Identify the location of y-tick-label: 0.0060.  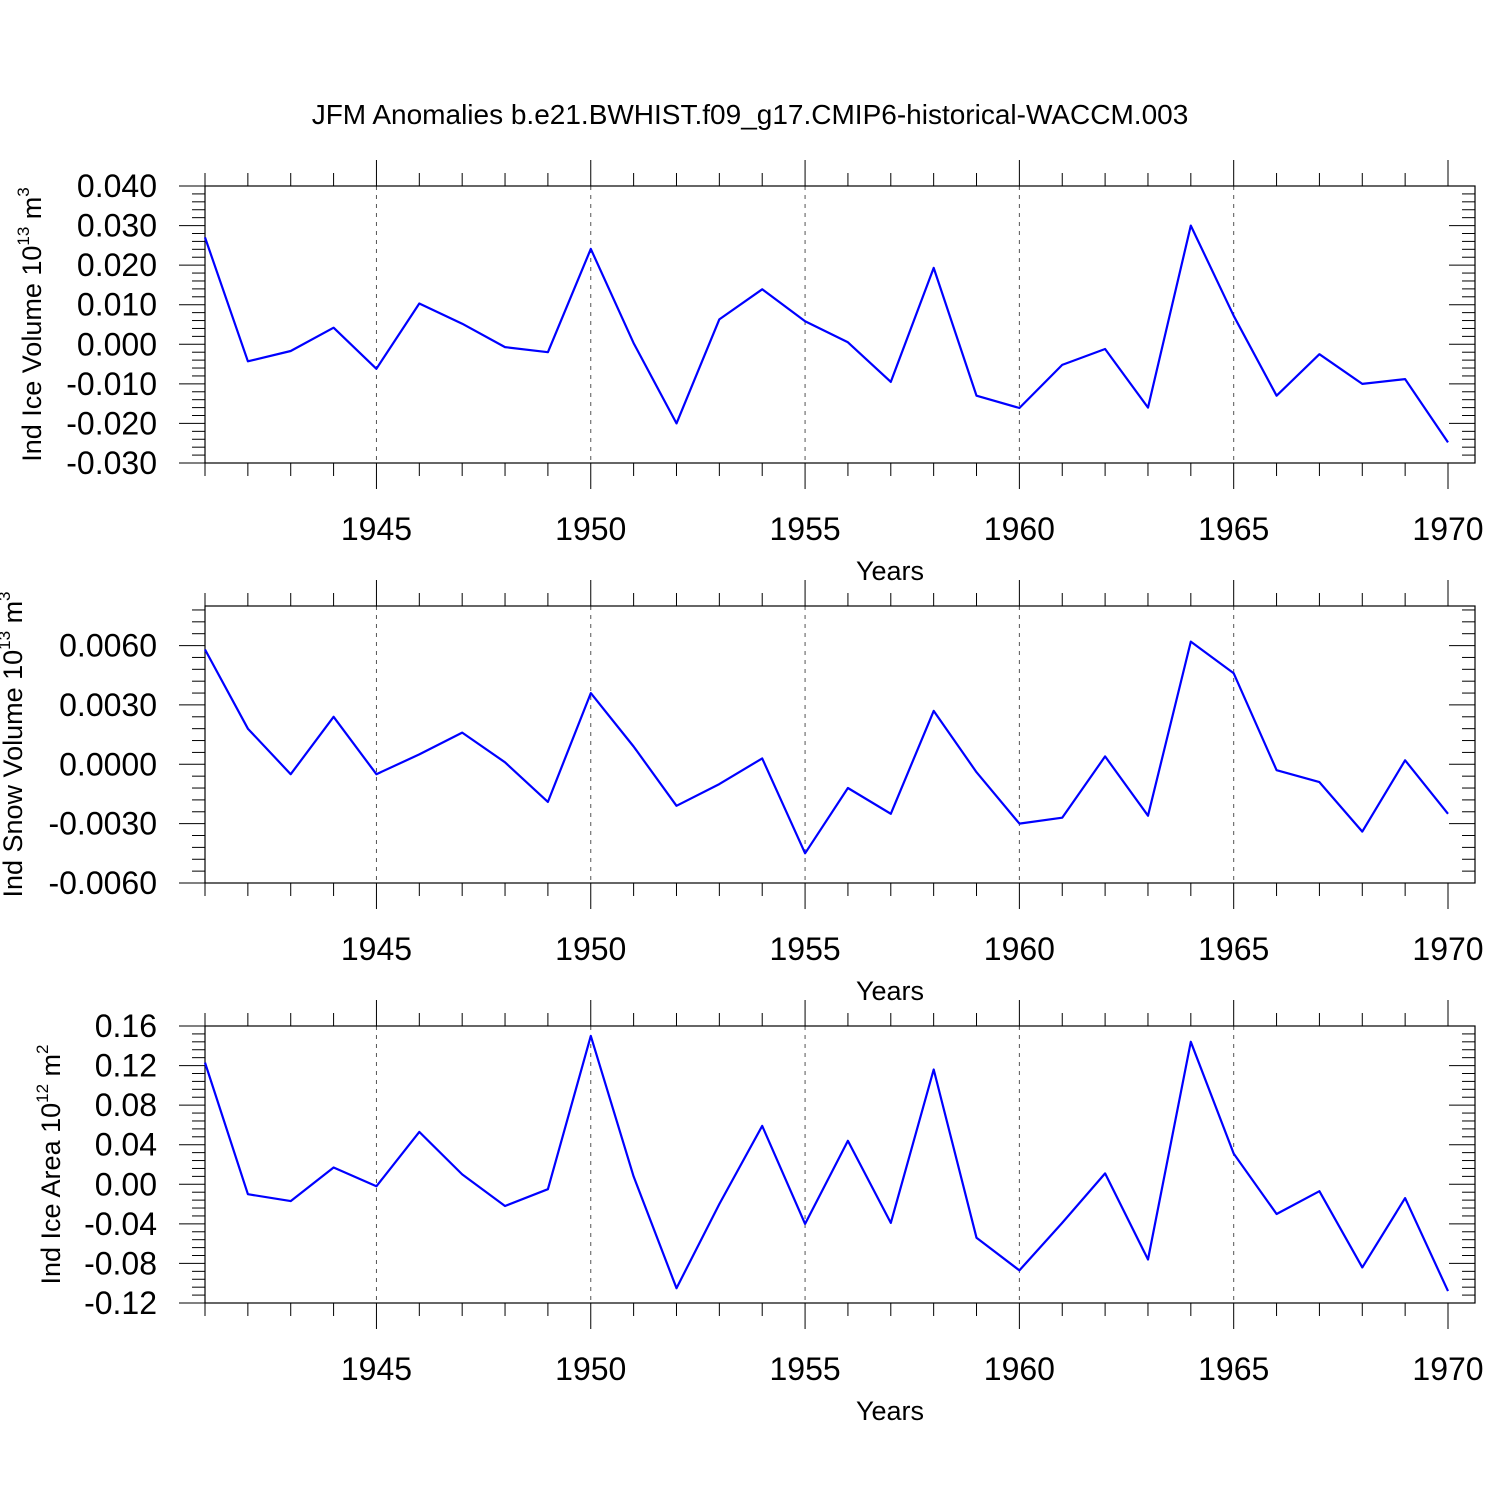
(108, 646).